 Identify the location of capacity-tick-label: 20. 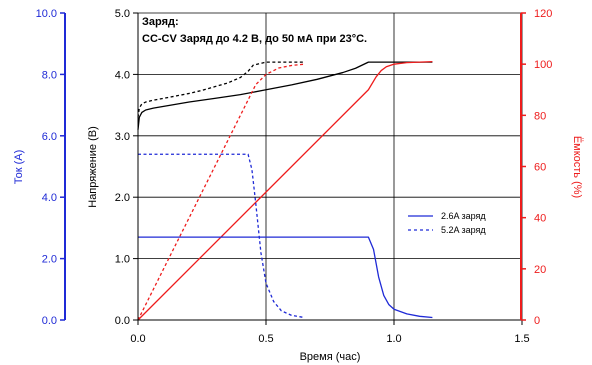
(540, 270).